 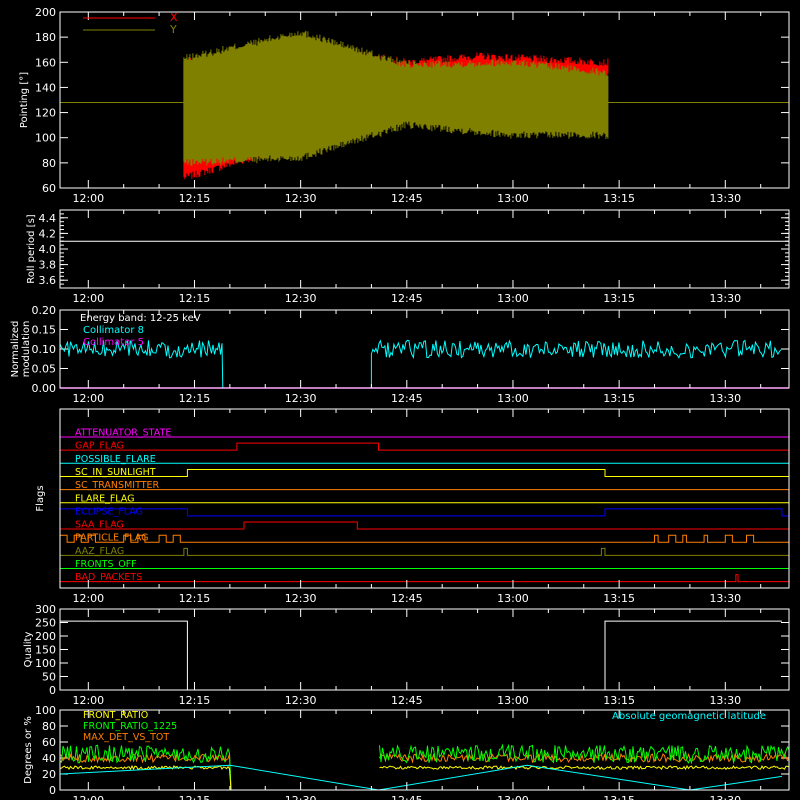 What do you see at coordinates (115, 459) in the screenshot?
I see `flag-label-possible-flare: POSSIBLE_FLARE` at bounding box center [115, 459].